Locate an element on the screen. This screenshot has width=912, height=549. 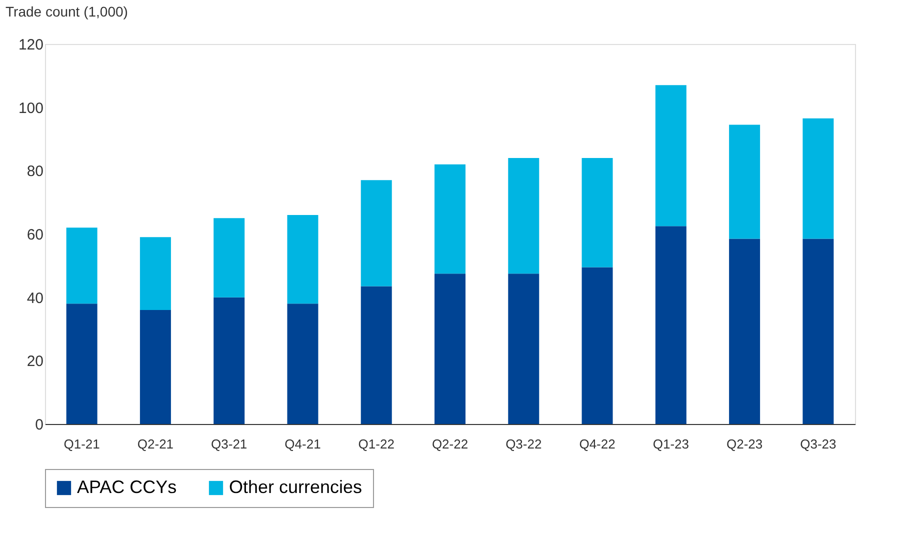
y-tick-label: 0 is located at coordinates (39, 425).